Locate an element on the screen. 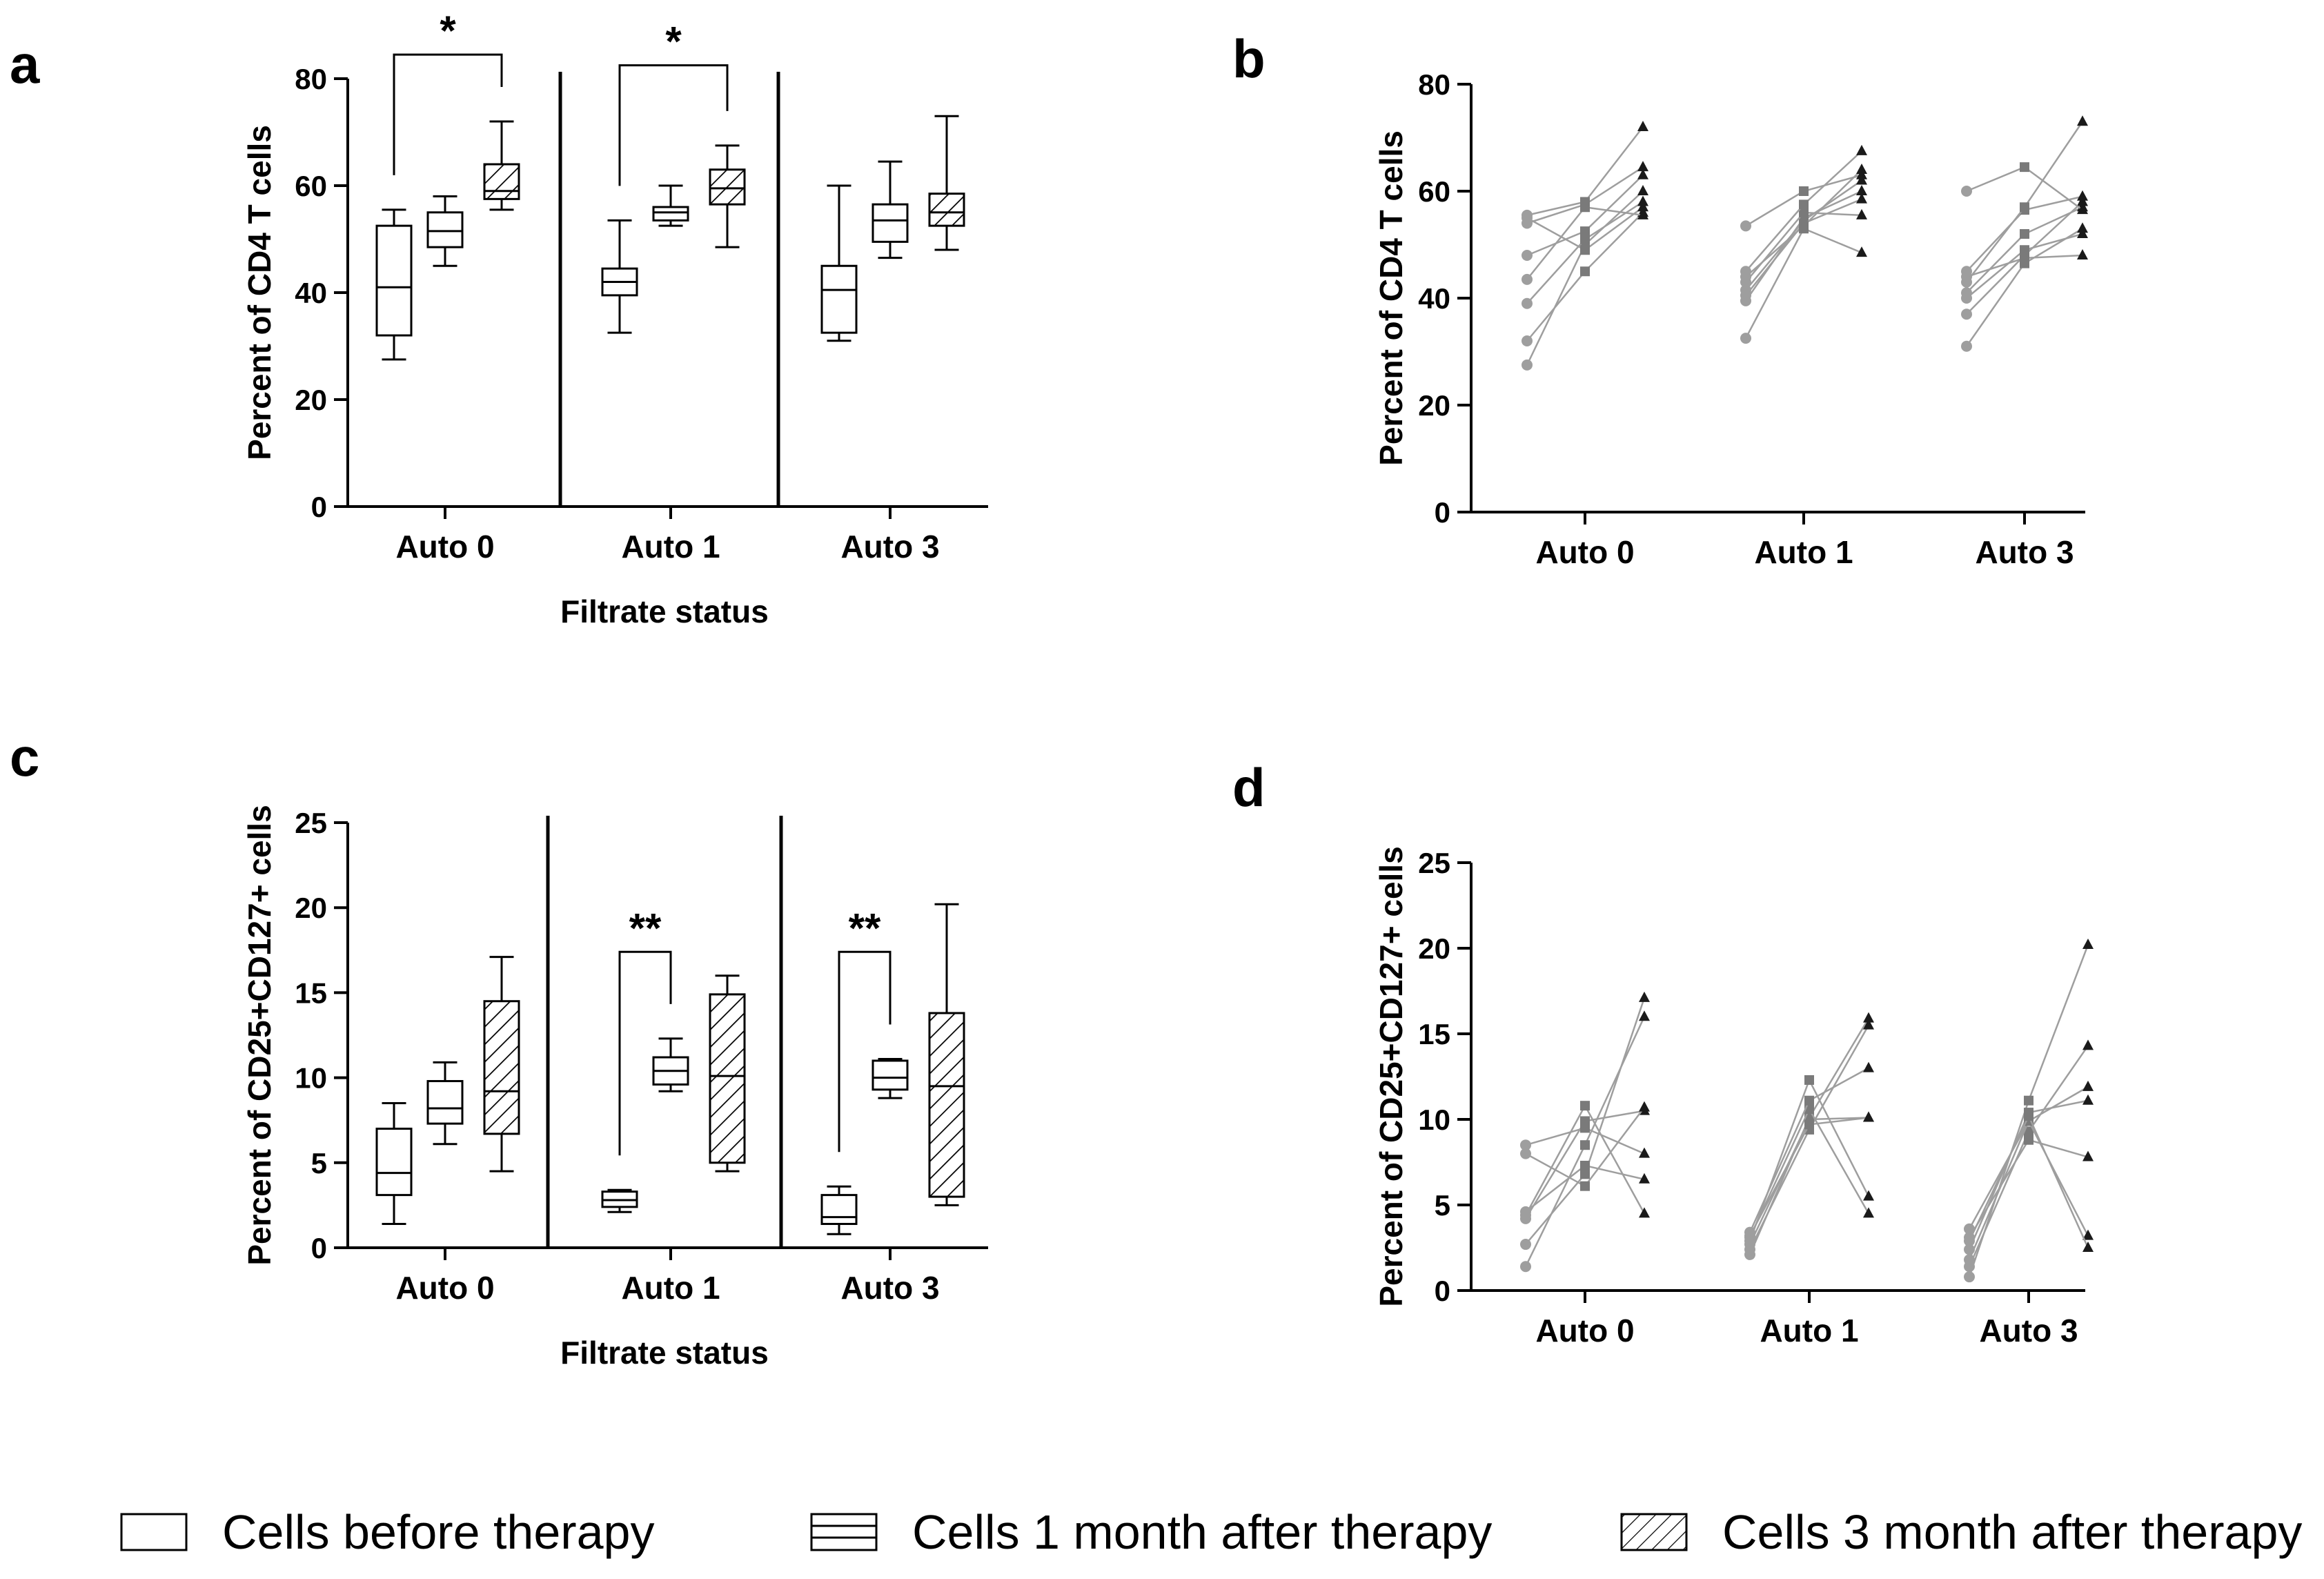 The image size is (2324, 1579). panel-a-y-tick-label: 60 is located at coordinates (311, 186).